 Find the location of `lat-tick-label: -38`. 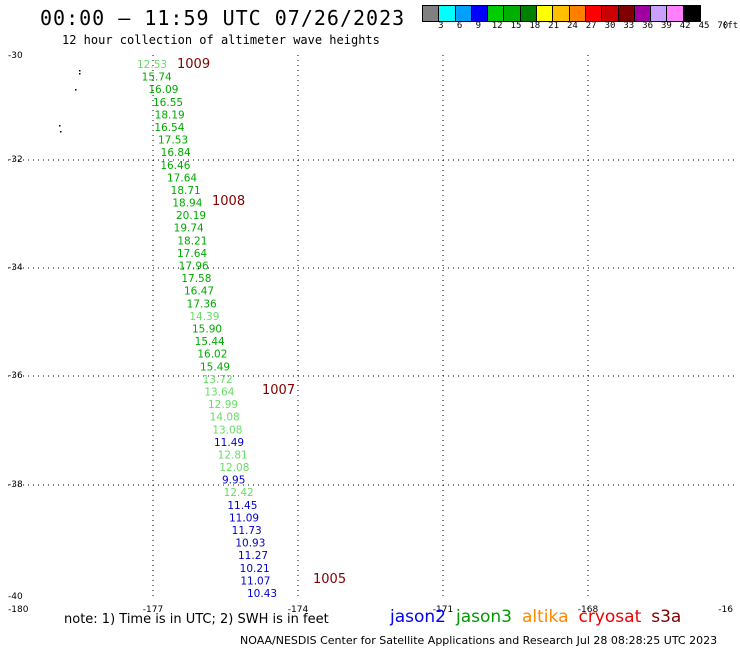

lat-tick-label: -38 is located at coordinates (15, 485).